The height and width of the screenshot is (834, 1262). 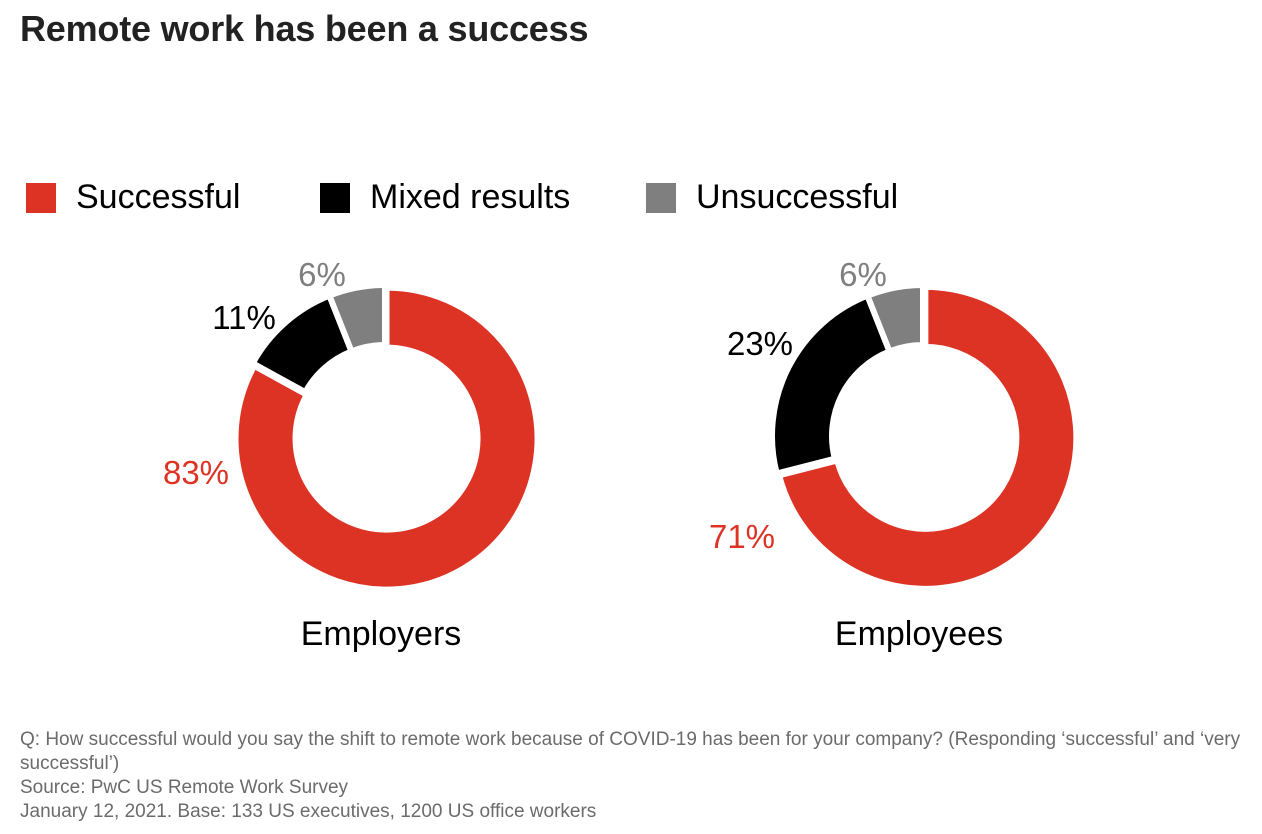 I want to click on data-label-mixed: 23%, so click(x=760, y=343).